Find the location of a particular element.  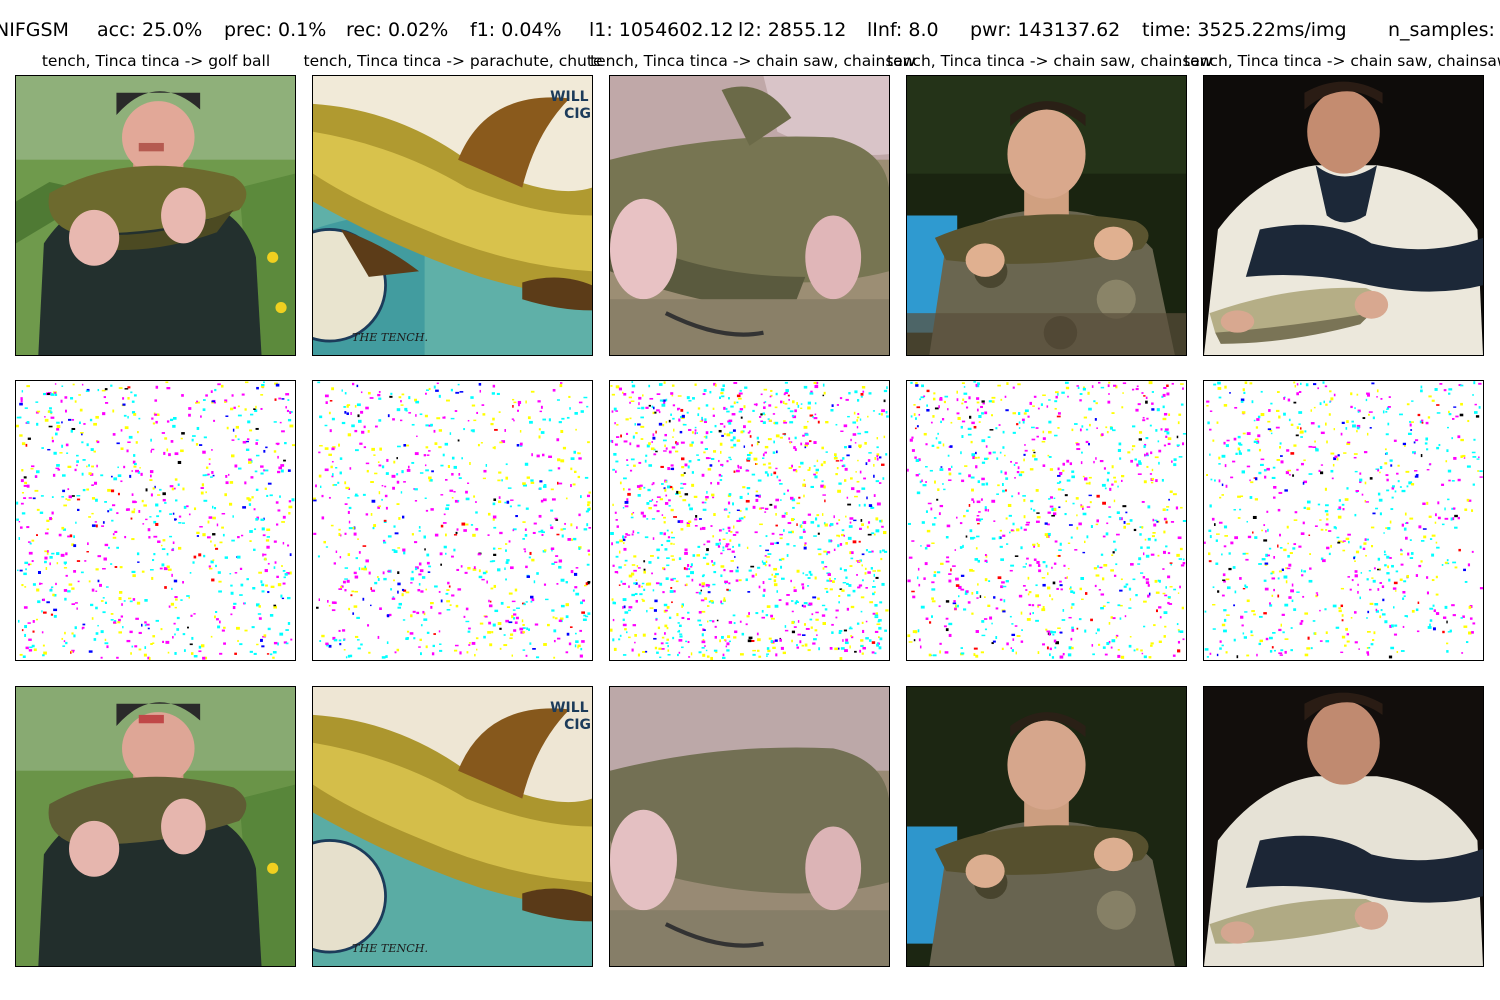

card-brand: WILL is located at coordinates (569, 97).